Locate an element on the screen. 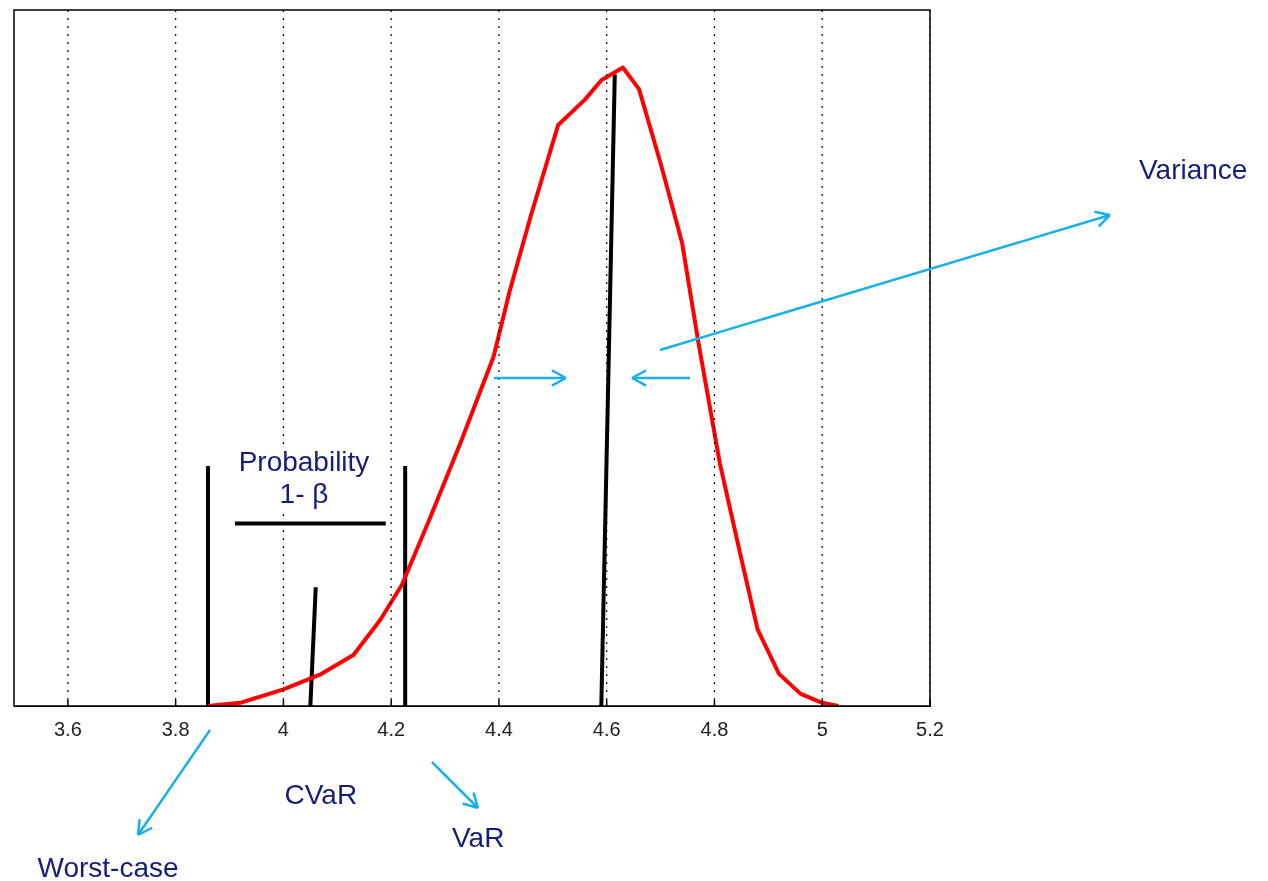 This screenshot has height=881, width=1268. x-tick-label: 3.6 is located at coordinates (67, 728).